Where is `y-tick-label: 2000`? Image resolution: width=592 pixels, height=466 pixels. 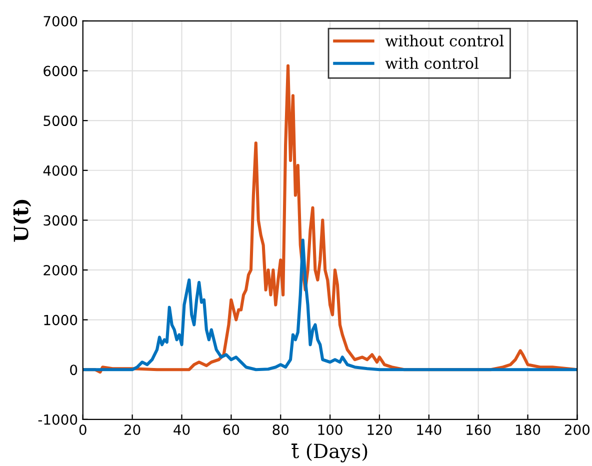
y-tick-label: 2000 is located at coordinates (61, 270).